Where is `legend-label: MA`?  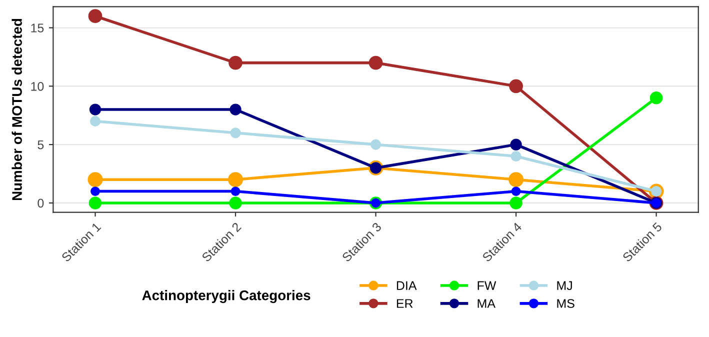
legend-label: MA is located at coordinates (487, 303).